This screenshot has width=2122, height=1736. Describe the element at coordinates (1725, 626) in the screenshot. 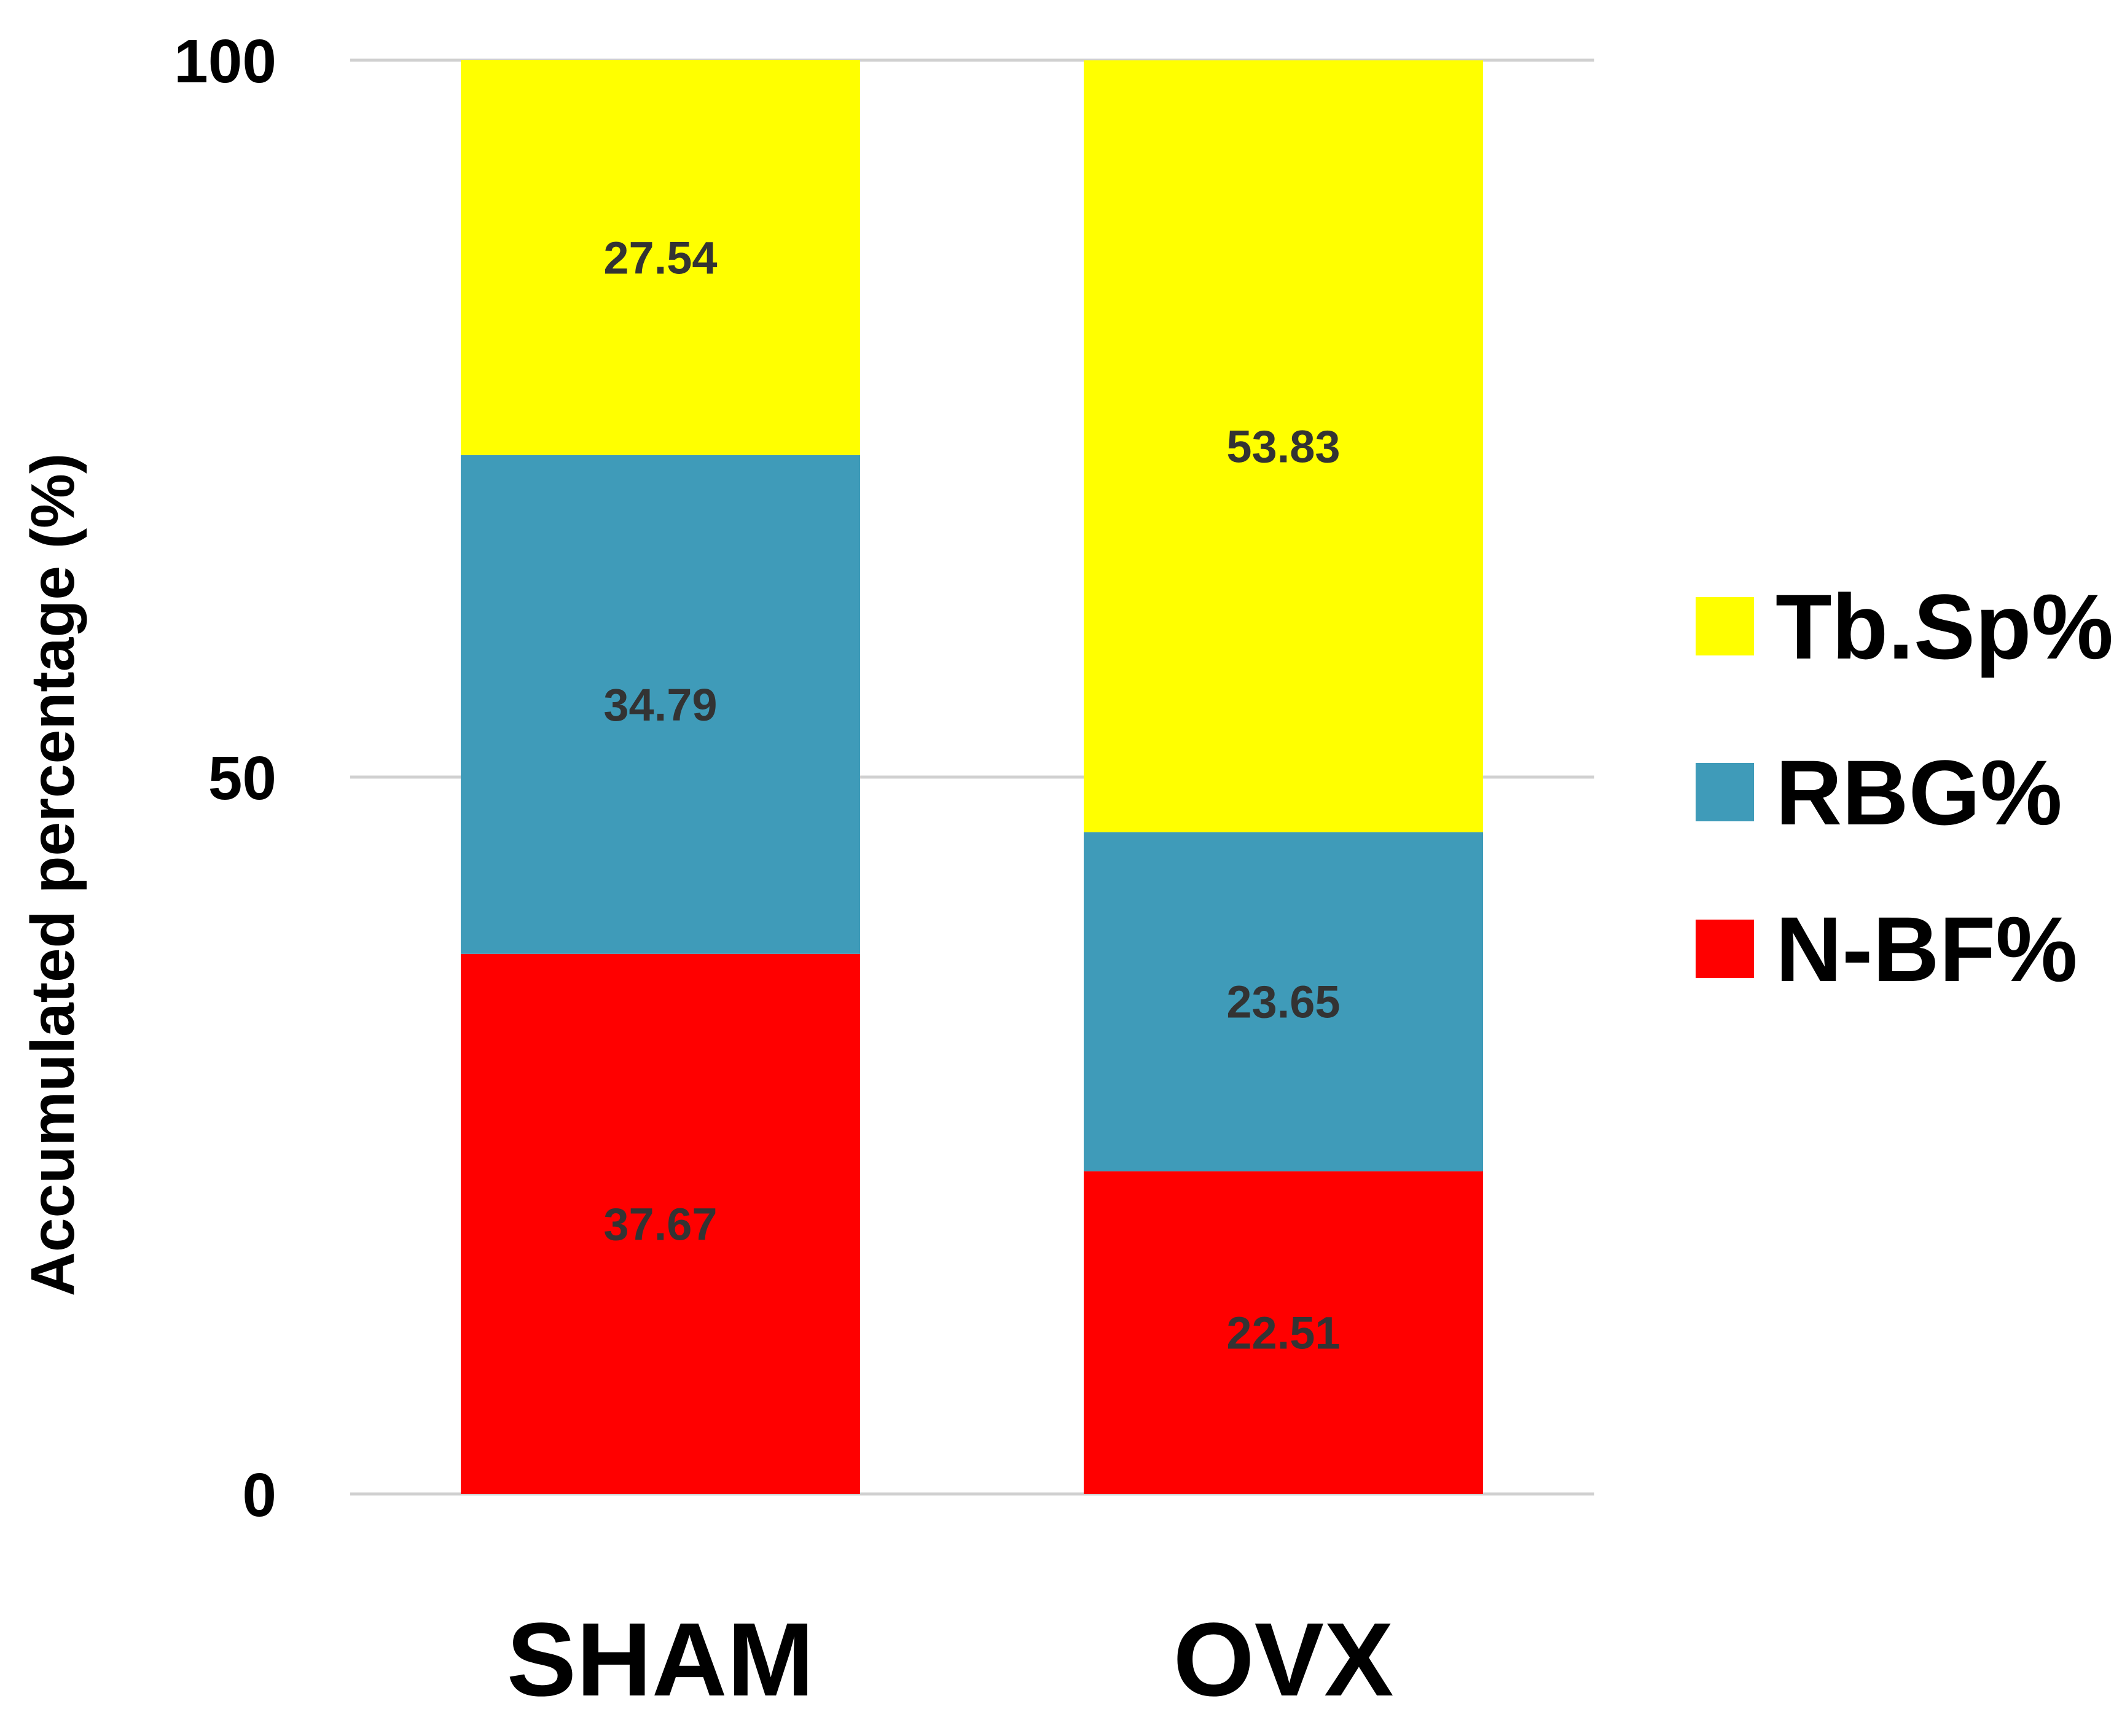

I see `legend-swatch-tb-sp` at that location.